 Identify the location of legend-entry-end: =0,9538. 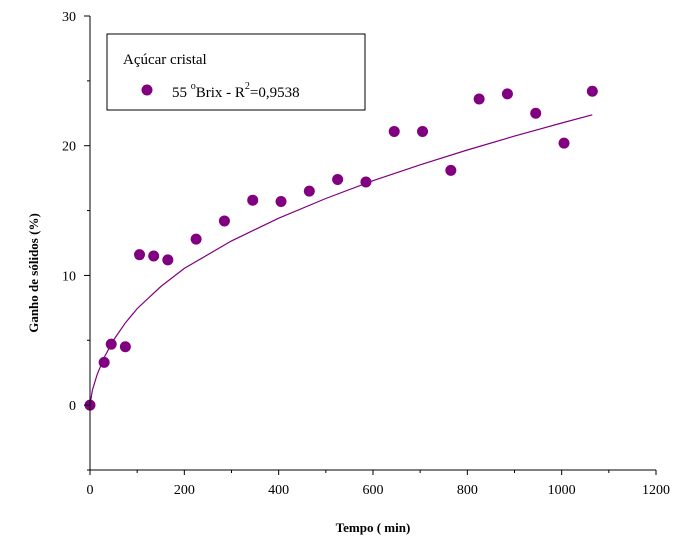
(275, 93).